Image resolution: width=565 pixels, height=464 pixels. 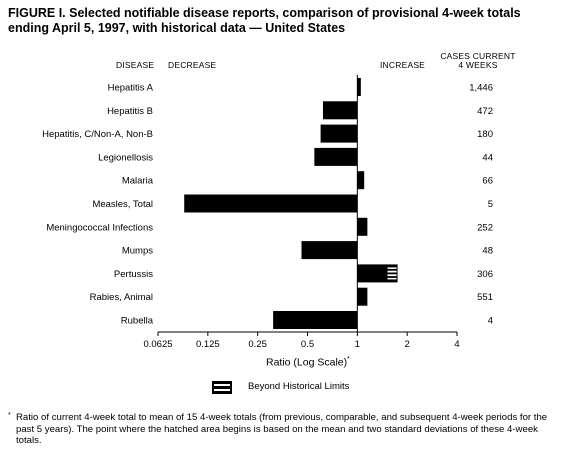 What do you see at coordinates (403, 65) in the screenshot?
I see `increase-header: INCREASE` at bounding box center [403, 65].